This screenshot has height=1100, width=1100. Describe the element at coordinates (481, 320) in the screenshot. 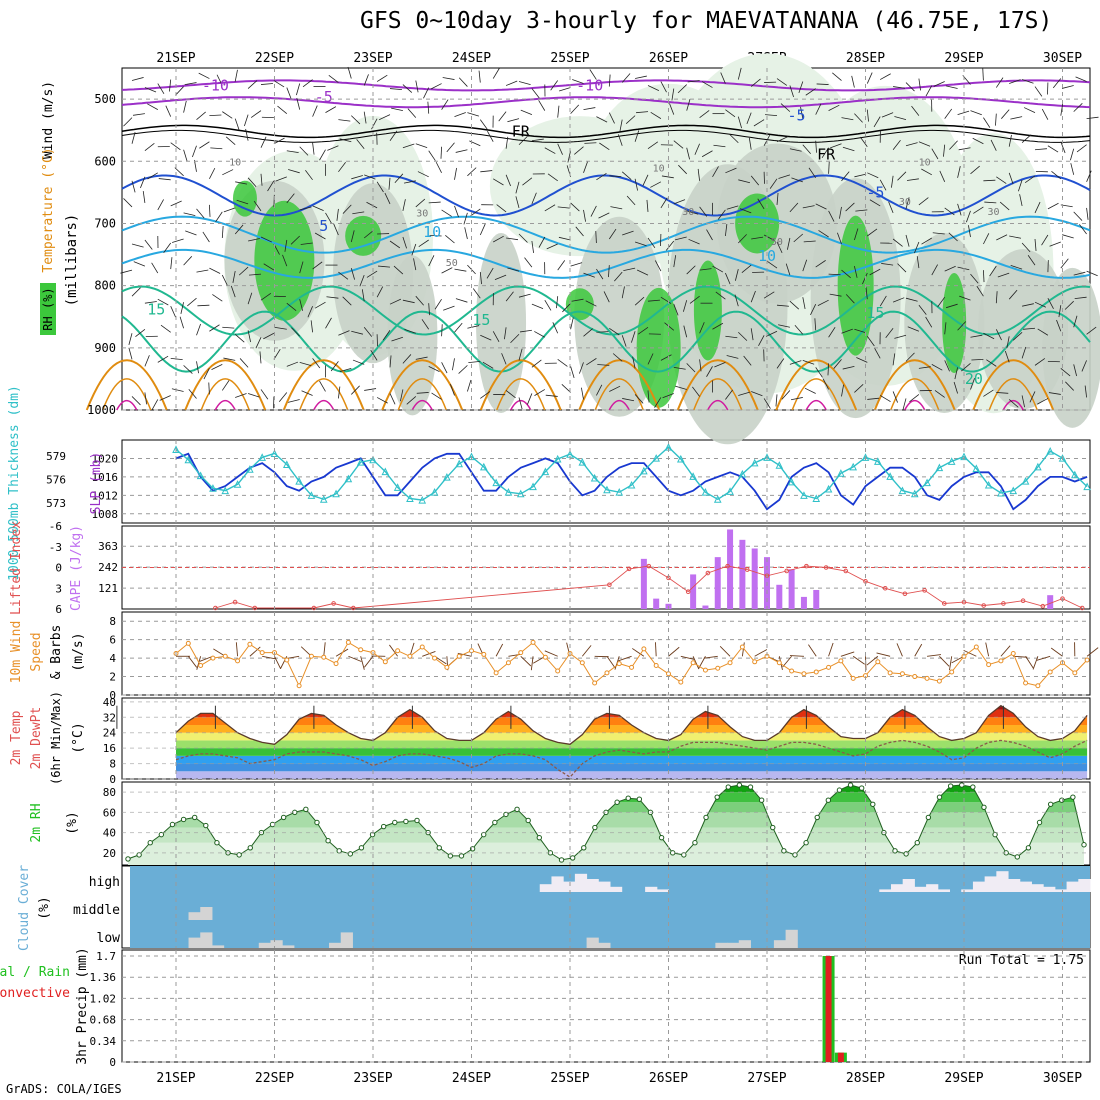

I see `isotherm-label: 15` at that location.